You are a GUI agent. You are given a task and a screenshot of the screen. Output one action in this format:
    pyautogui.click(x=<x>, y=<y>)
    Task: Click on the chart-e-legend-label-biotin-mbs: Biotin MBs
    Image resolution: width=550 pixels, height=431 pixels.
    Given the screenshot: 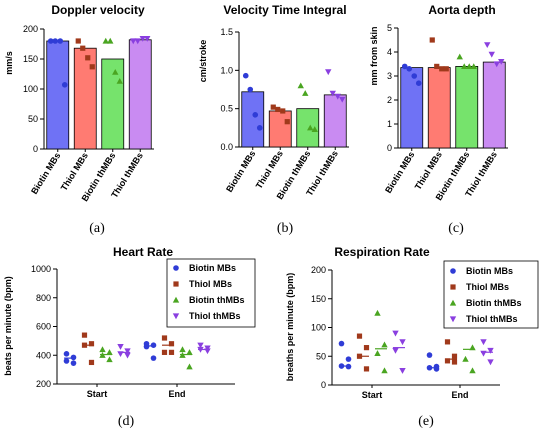 What is the action you would take?
    pyautogui.click(x=489, y=271)
    